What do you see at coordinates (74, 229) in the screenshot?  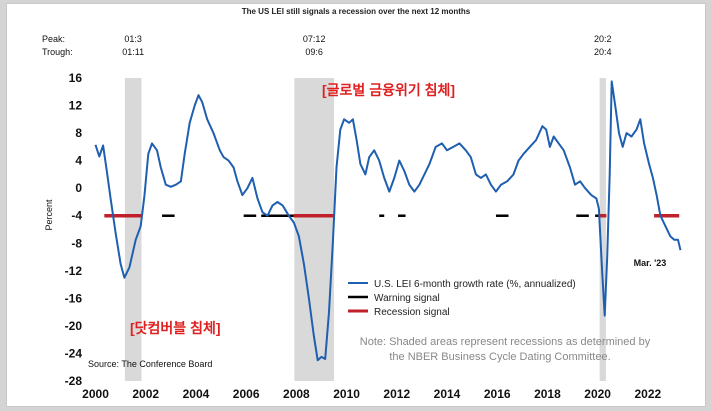 I see `y-tick-labels: 16 12 8 4 0 -4 -8 -12 -16 -20 -24 -28` at bounding box center [74, 229].